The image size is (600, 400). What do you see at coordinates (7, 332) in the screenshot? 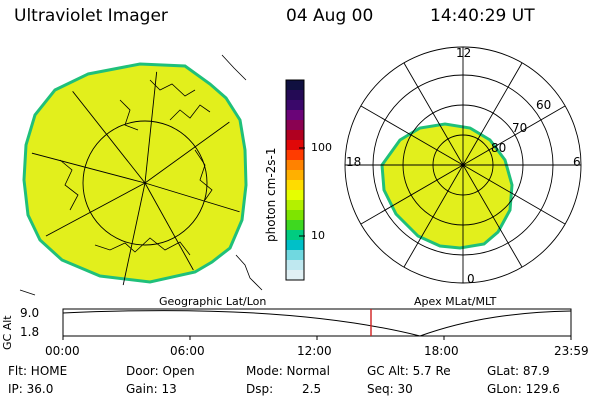
I see `altitude-ylabel: GC Alt` at bounding box center [7, 332].